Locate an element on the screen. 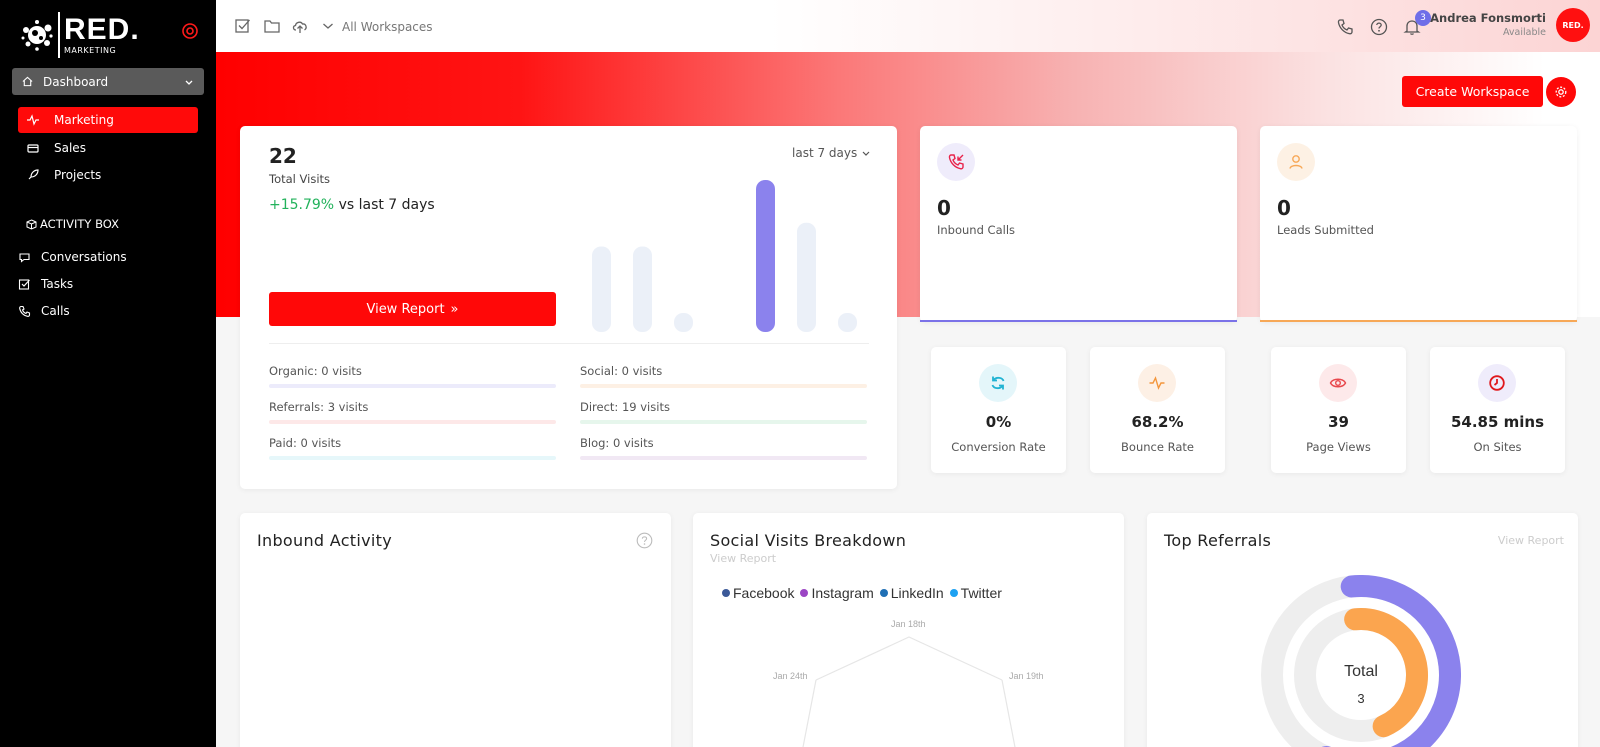 Image resolution: width=1600 pixels, height=747 pixels. dashboard-select: Dashboard is located at coordinates (108, 81).